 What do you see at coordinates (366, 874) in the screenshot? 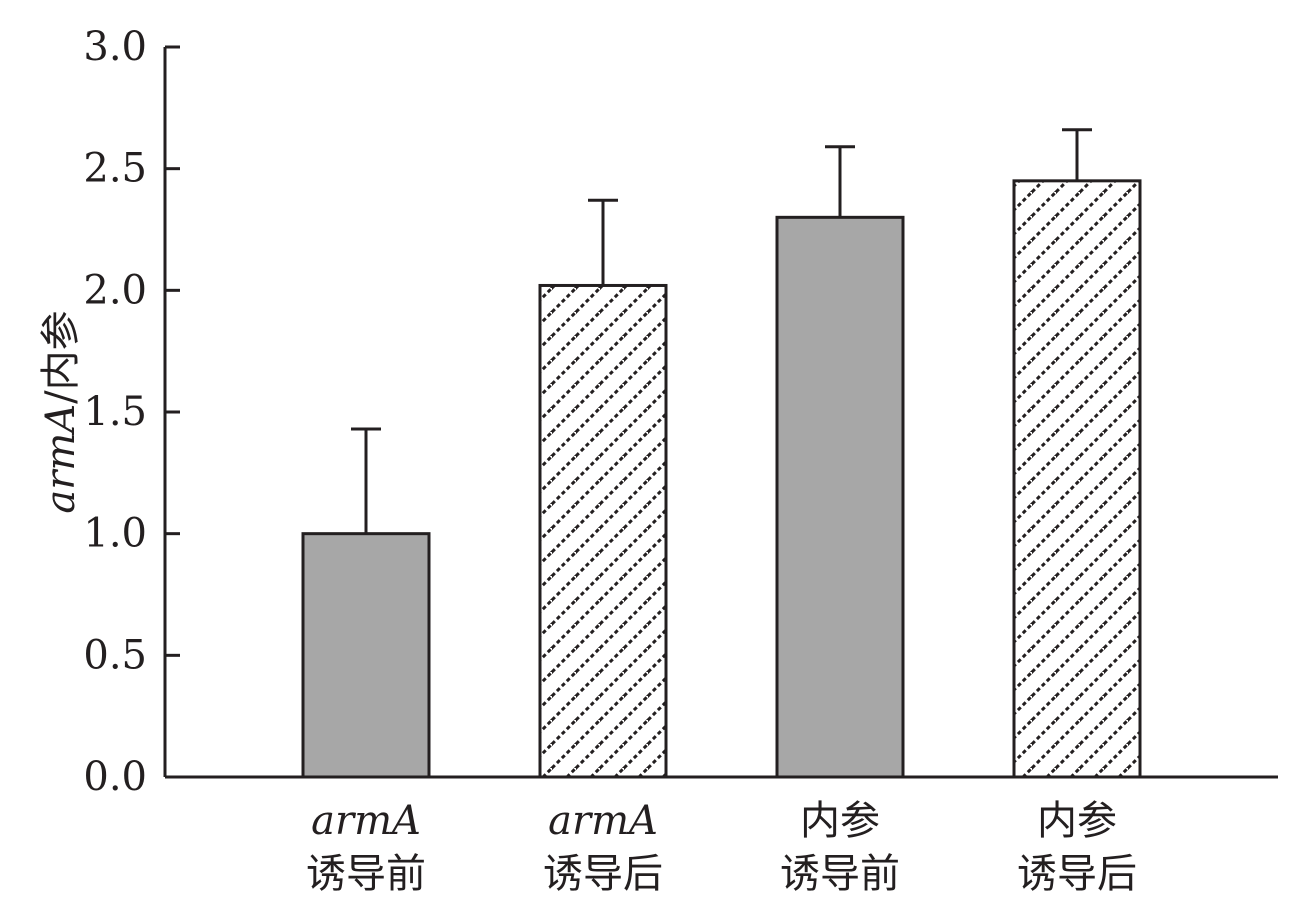
I see `category-label-1-line2: 诱导前` at bounding box center [366, 874].